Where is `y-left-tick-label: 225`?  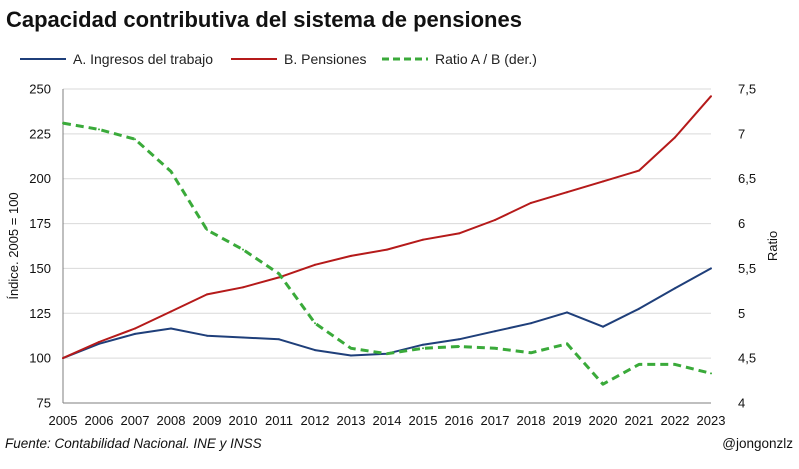 y-left-tick-label: 225 is located at coordinates (40, 133).